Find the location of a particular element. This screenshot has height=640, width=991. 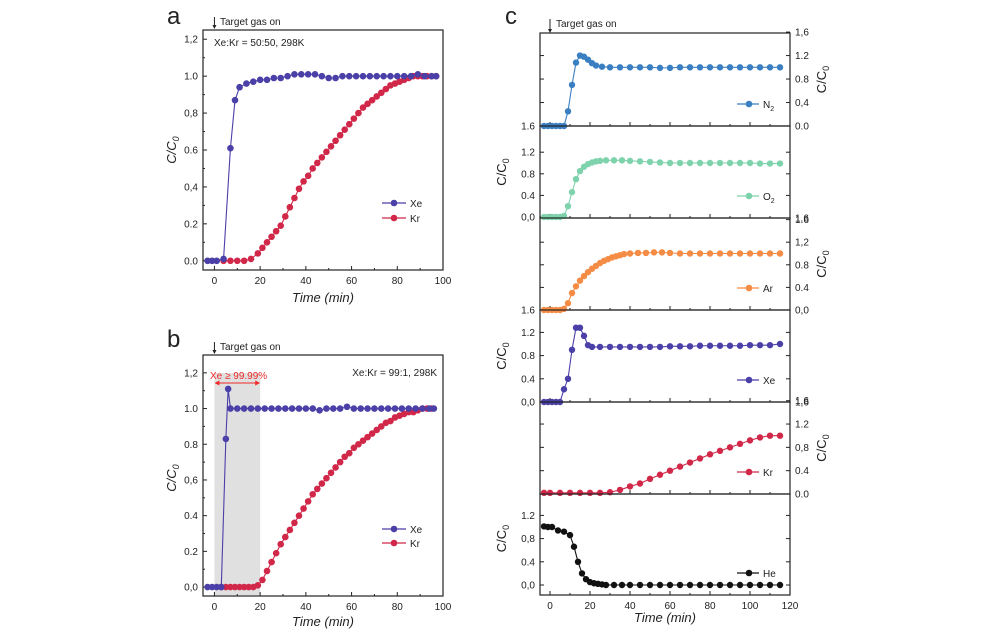

panel-a-x-tick-label: 60 is located at coordinates (352, 281).